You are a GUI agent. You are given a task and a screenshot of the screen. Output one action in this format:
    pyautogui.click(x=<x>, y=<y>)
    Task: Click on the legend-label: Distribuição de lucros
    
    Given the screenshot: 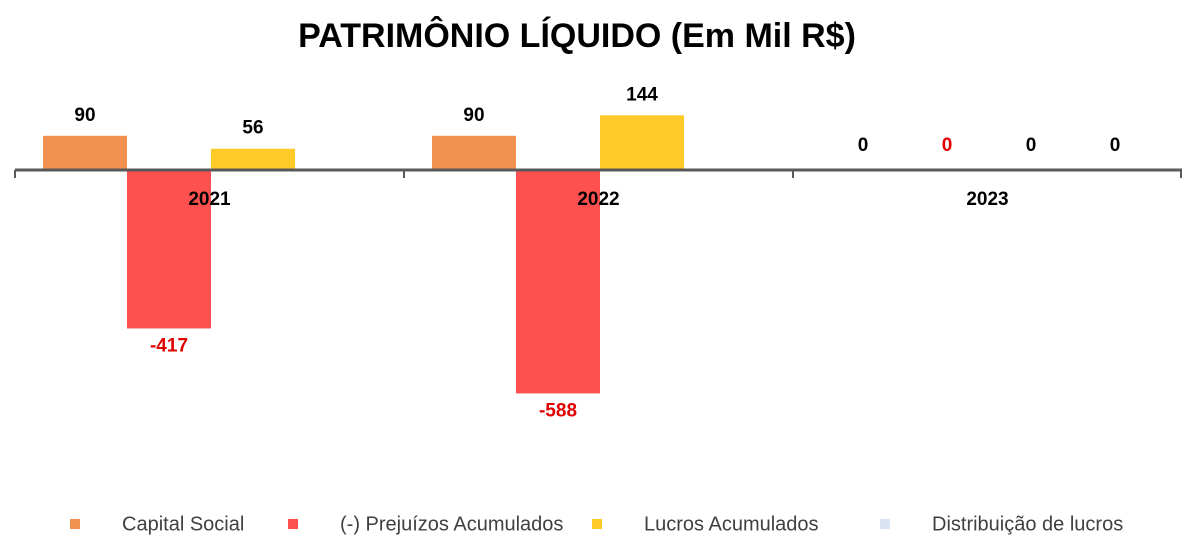 What is the action you would take?
    pyautogui.click(x=1027, y=524)
    